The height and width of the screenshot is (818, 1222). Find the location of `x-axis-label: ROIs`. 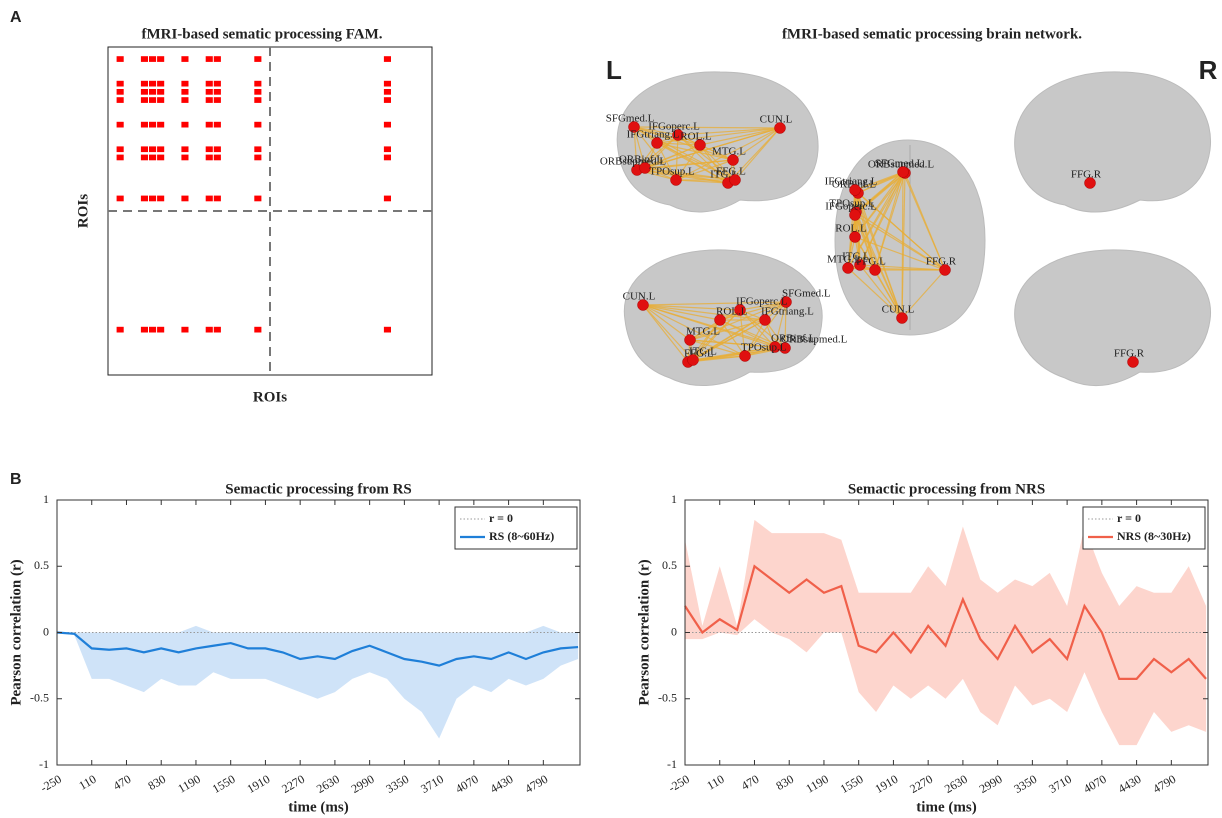

x-axis-label: ROIs is located at coordinates (270, 397).